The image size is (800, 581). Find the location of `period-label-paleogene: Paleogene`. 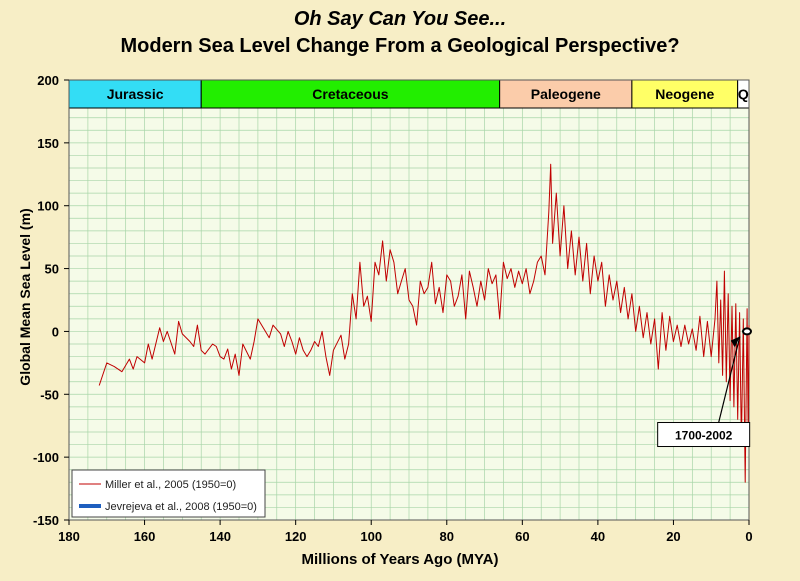

period-label-paleogene: Paleogene is located at coordinates (566, 94).